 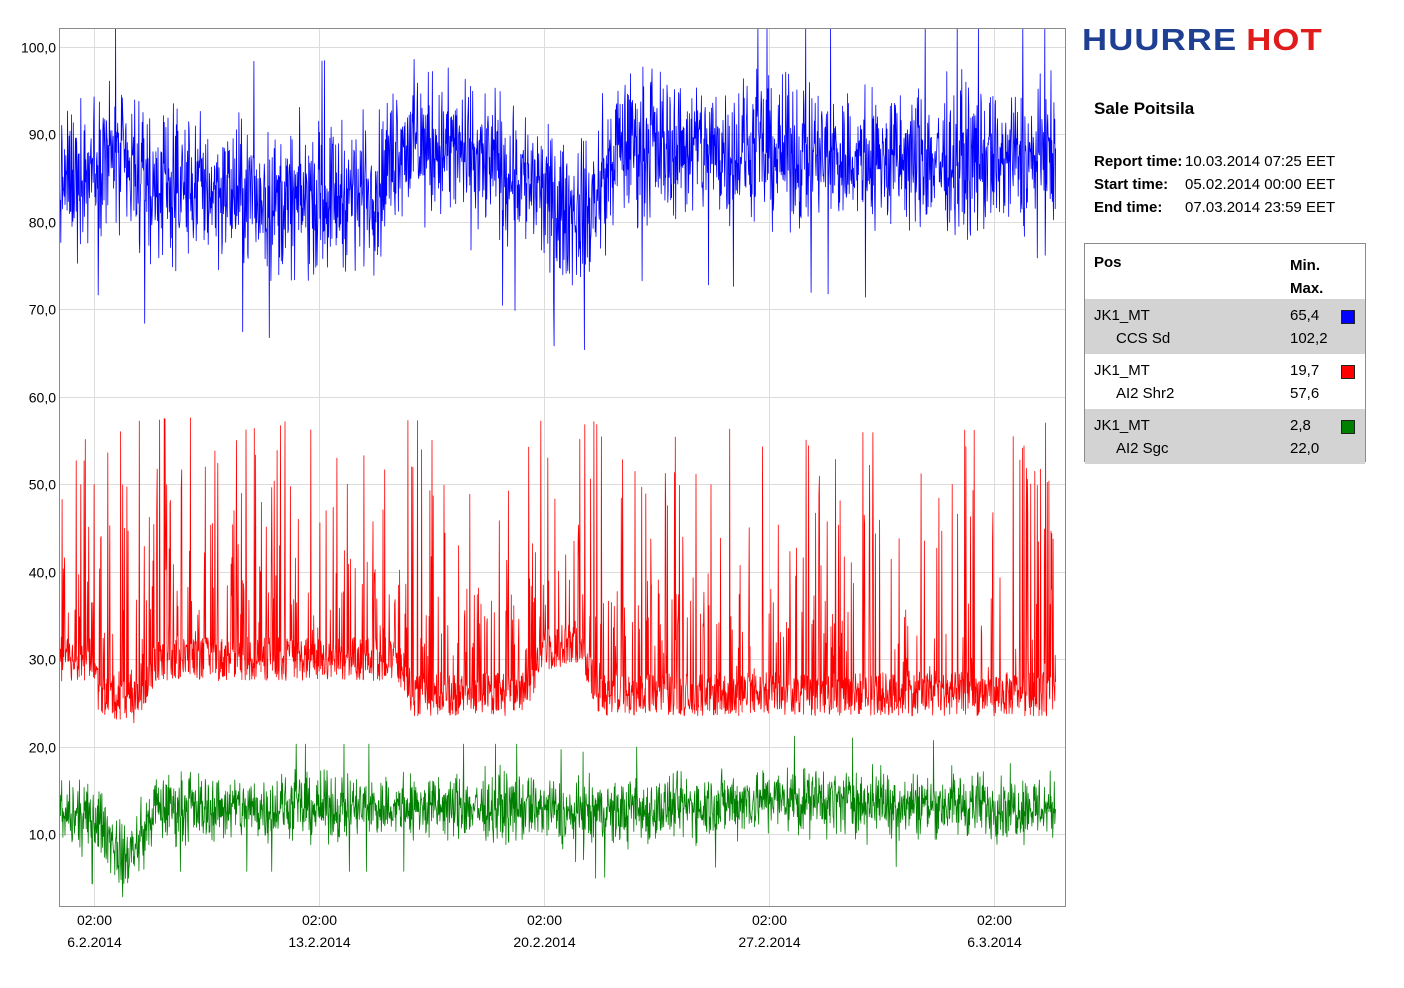 I want to click on legend-header-max: Max., so click(x=1307, y=288).